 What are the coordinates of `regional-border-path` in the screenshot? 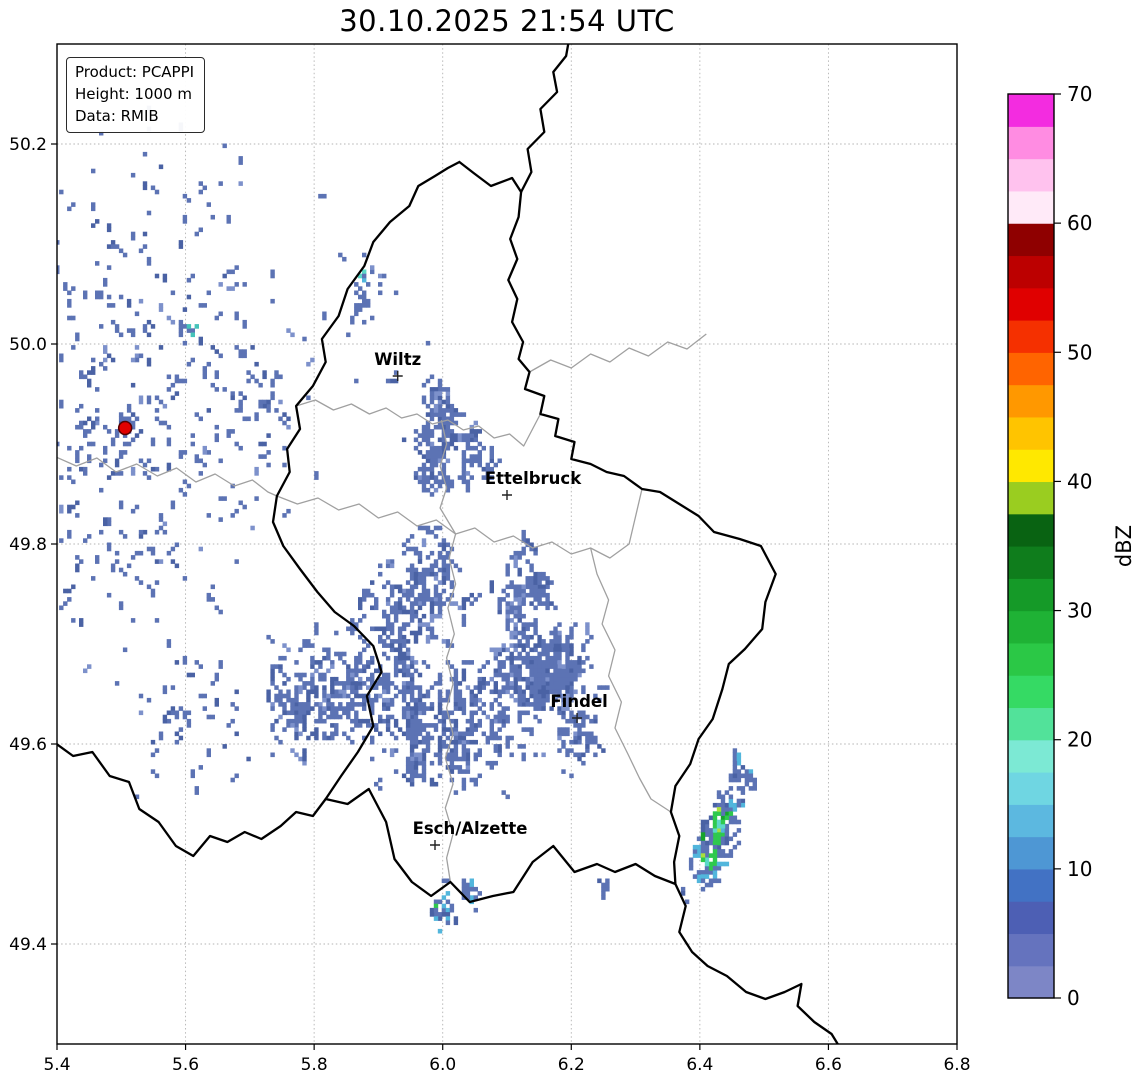 It's located at (459, 523).